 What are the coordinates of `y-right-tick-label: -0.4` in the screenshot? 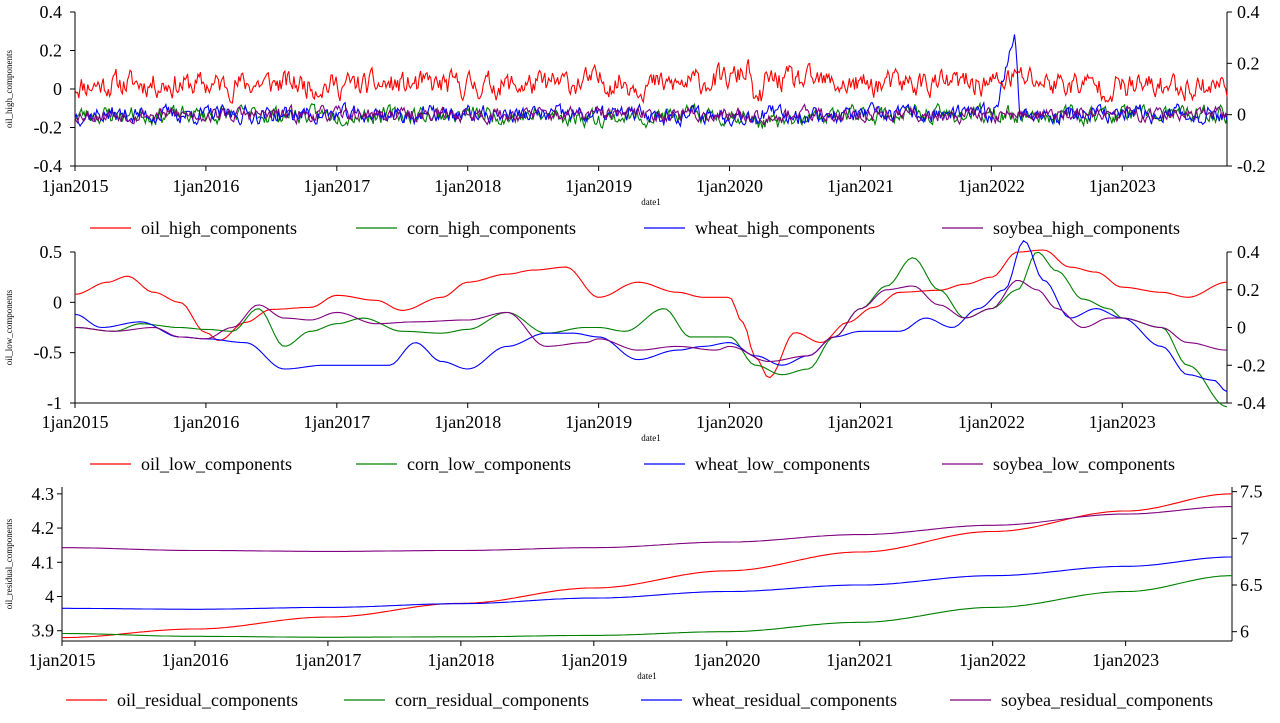 It's located at (1251, 403).